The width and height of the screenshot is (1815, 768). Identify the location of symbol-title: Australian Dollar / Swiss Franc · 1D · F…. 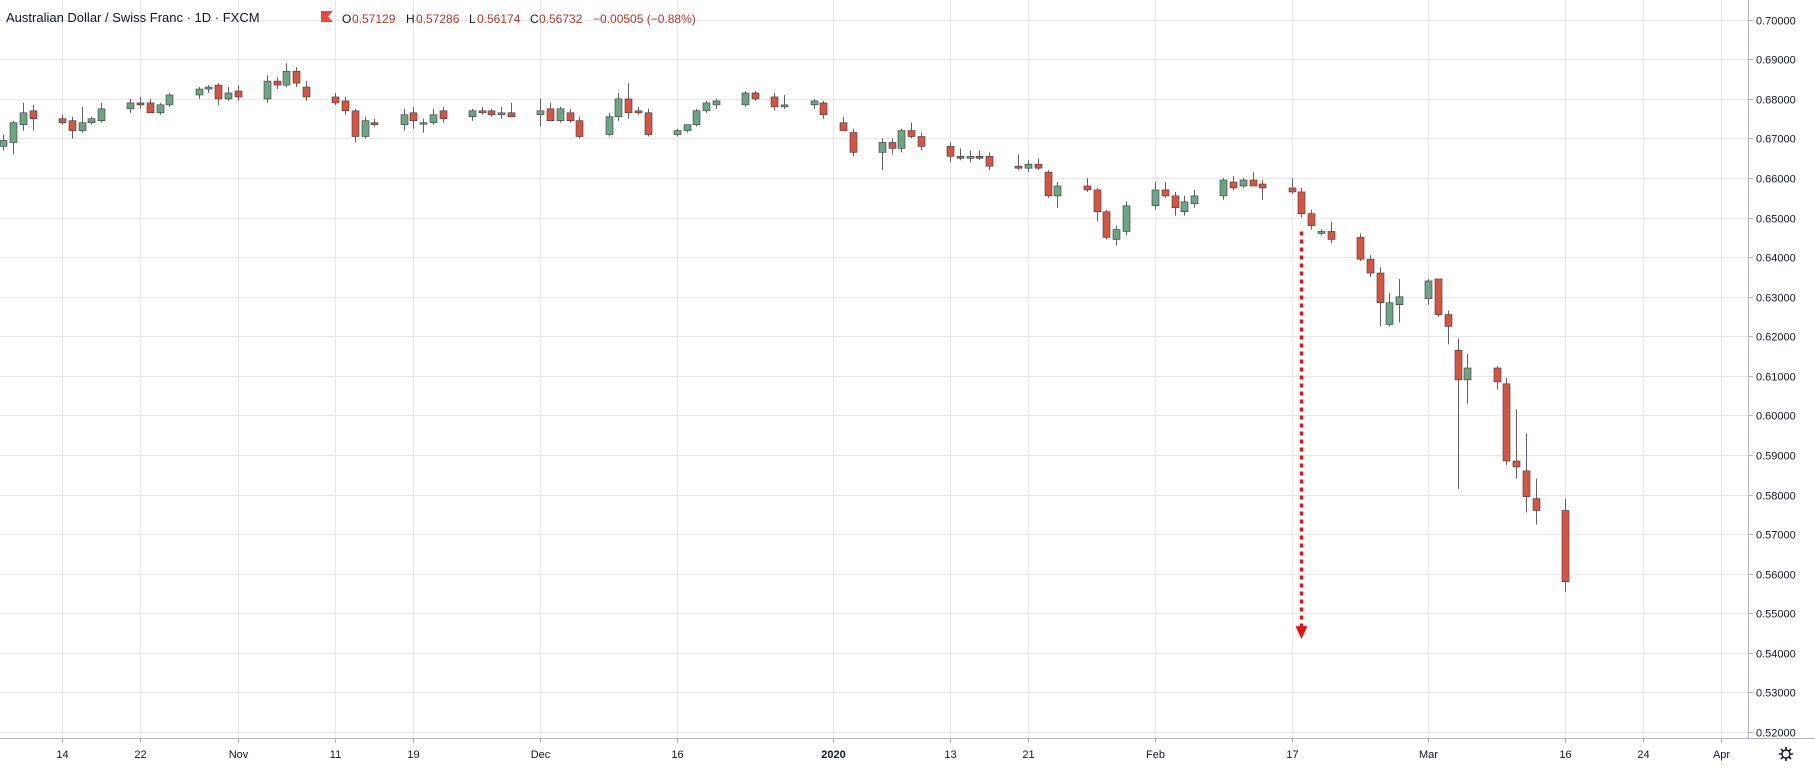
(133, 17).